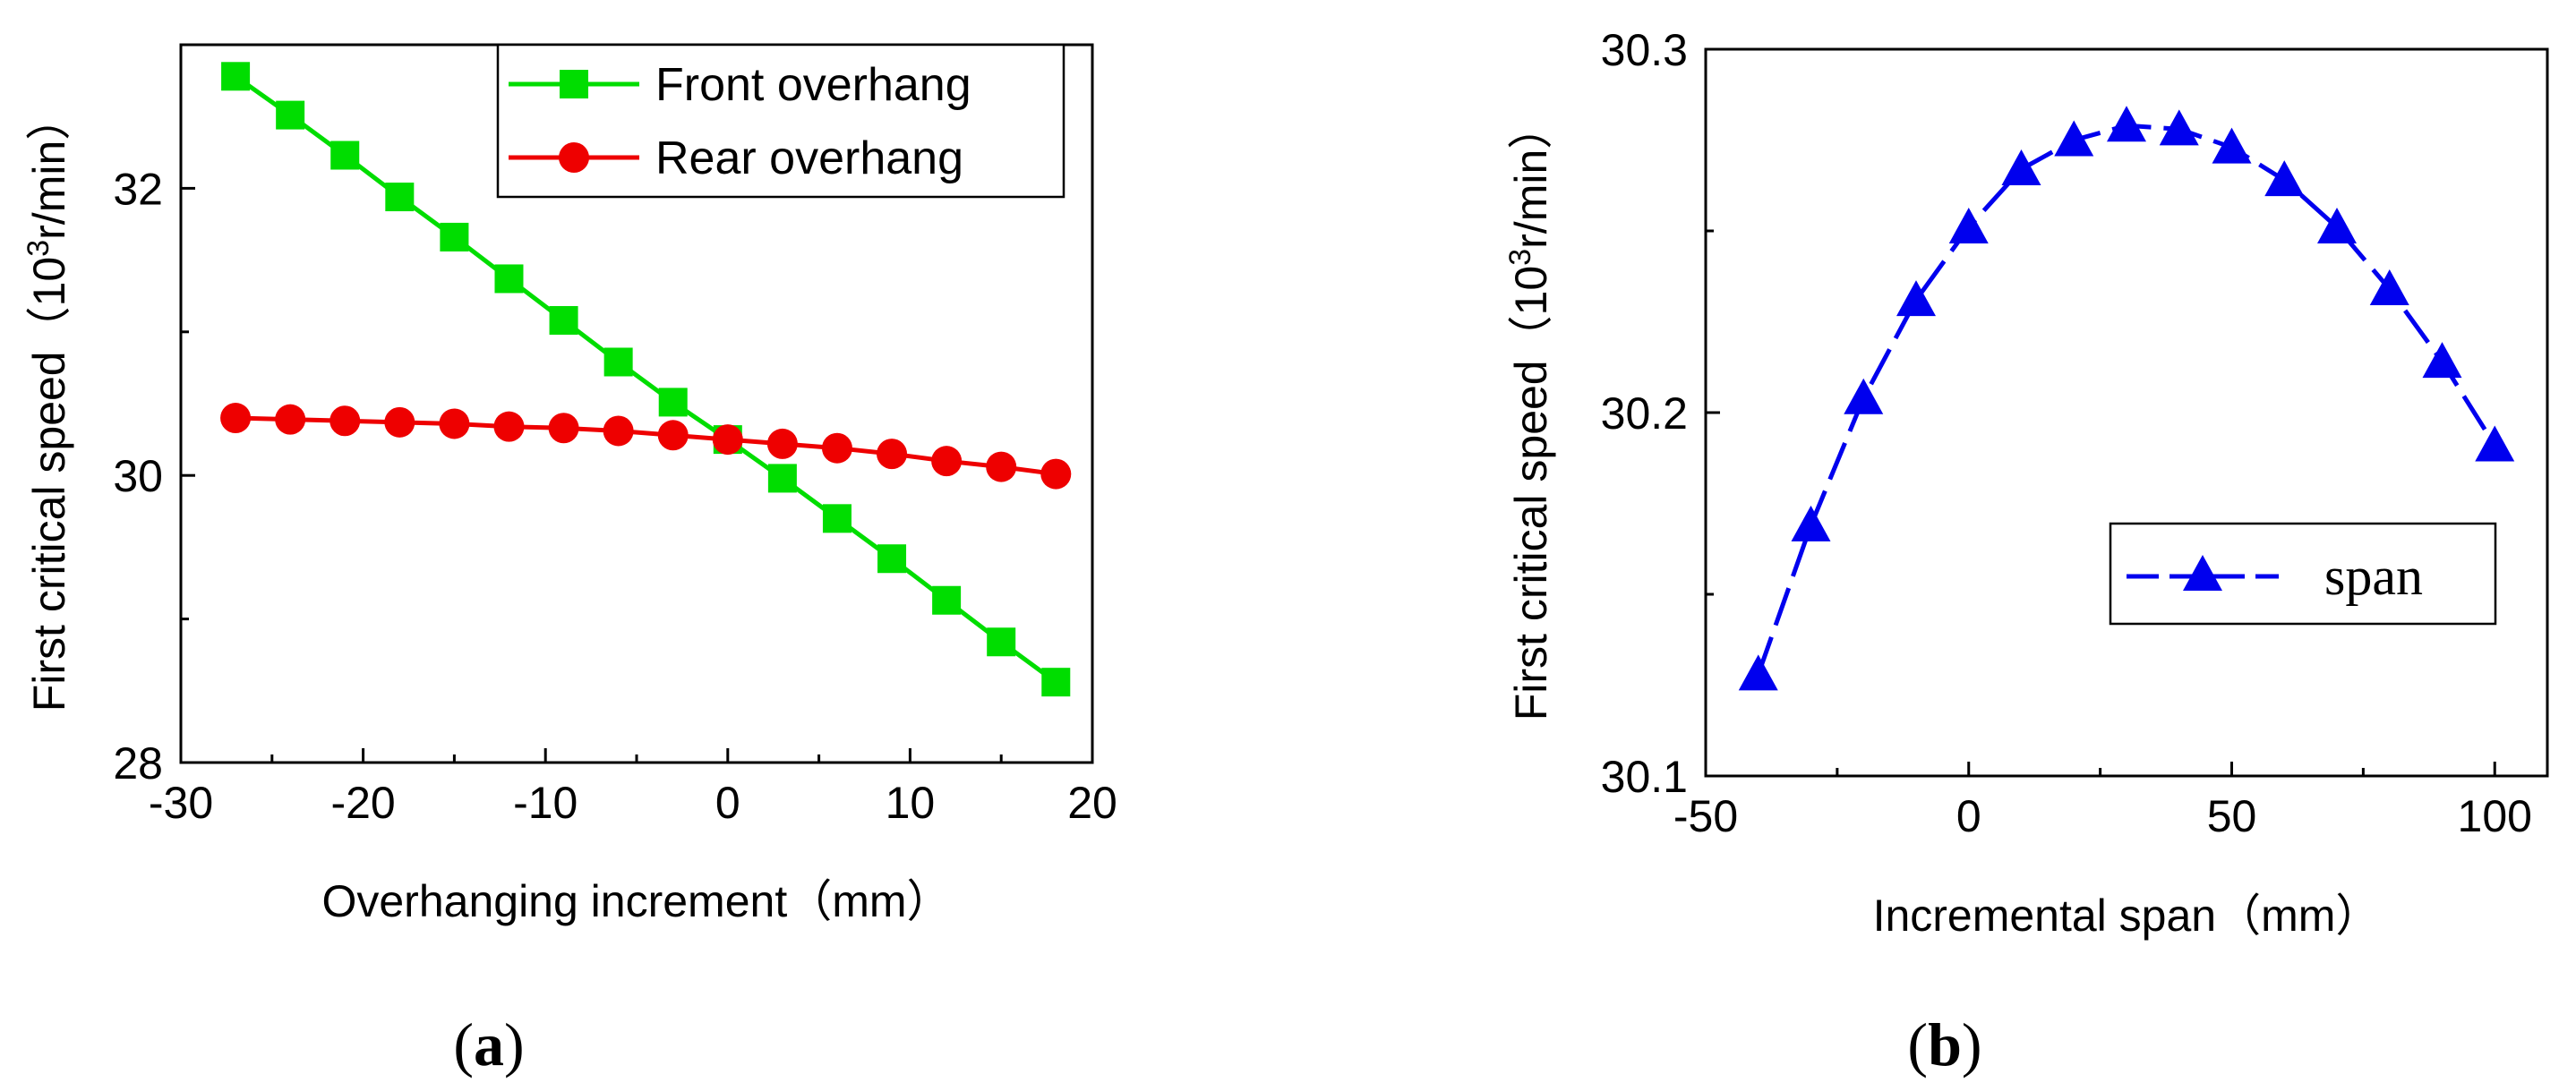  What do you see at coordinates (138, 476) in the screenshot?
I see `panel-a-y-tick-label: 30` at bounding box center [138, 476].